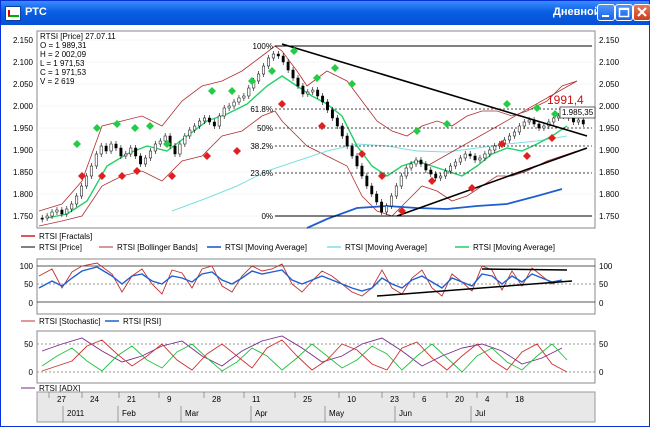  Describe the element at coordinates (394, 399) in the screenshot. I see `x-day-label: 23` at that location.